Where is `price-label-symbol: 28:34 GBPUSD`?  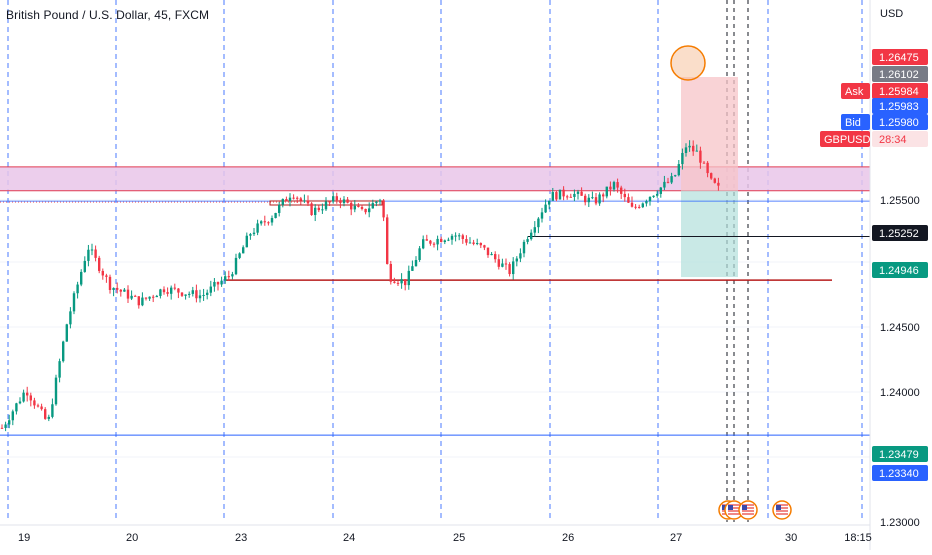 price-label-symbol: 28:34 GBPUSD is located at coordinates (874, 139).